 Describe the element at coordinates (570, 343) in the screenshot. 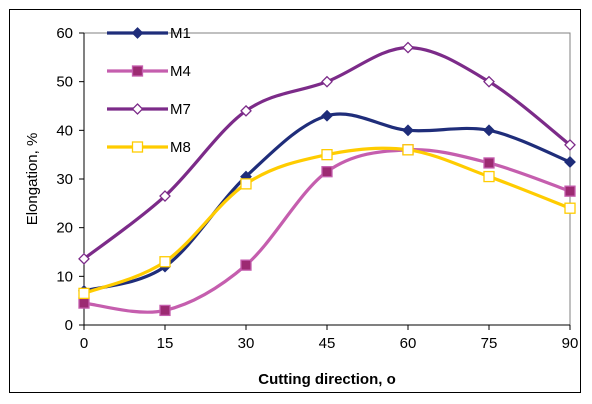

I see `x-tick-label: 90` at that location.